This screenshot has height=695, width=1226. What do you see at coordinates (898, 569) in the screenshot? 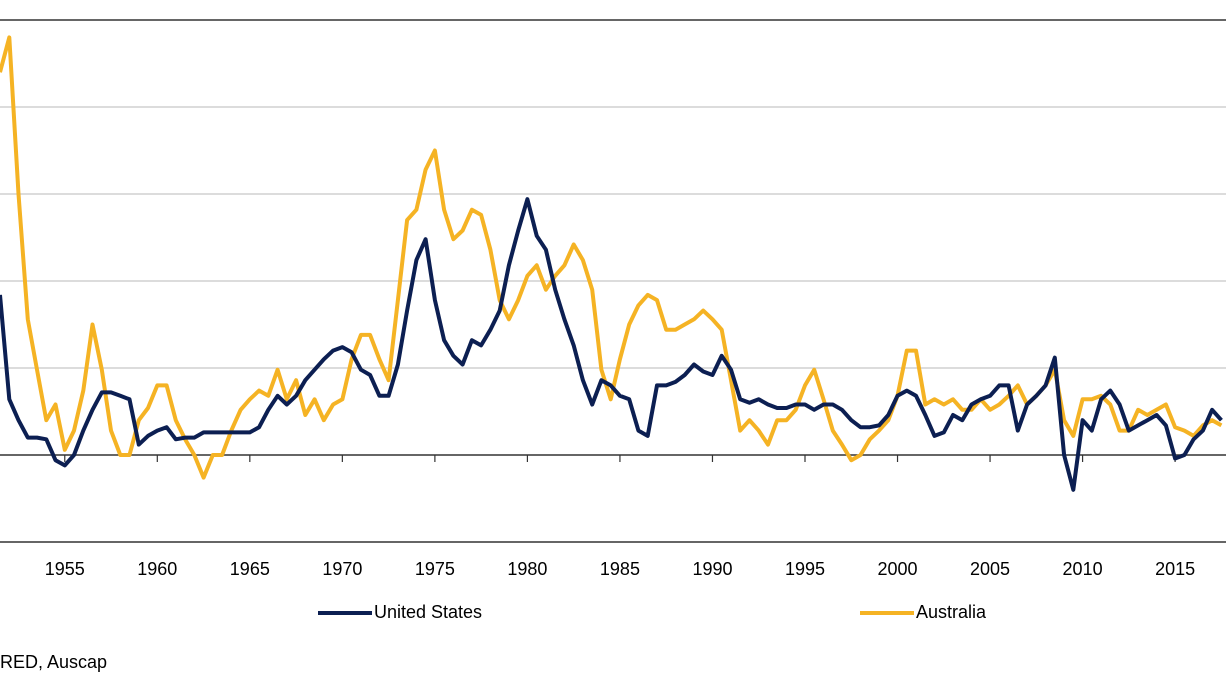
I see `x-tick-label: 2000` at bounding box center [898, 569].